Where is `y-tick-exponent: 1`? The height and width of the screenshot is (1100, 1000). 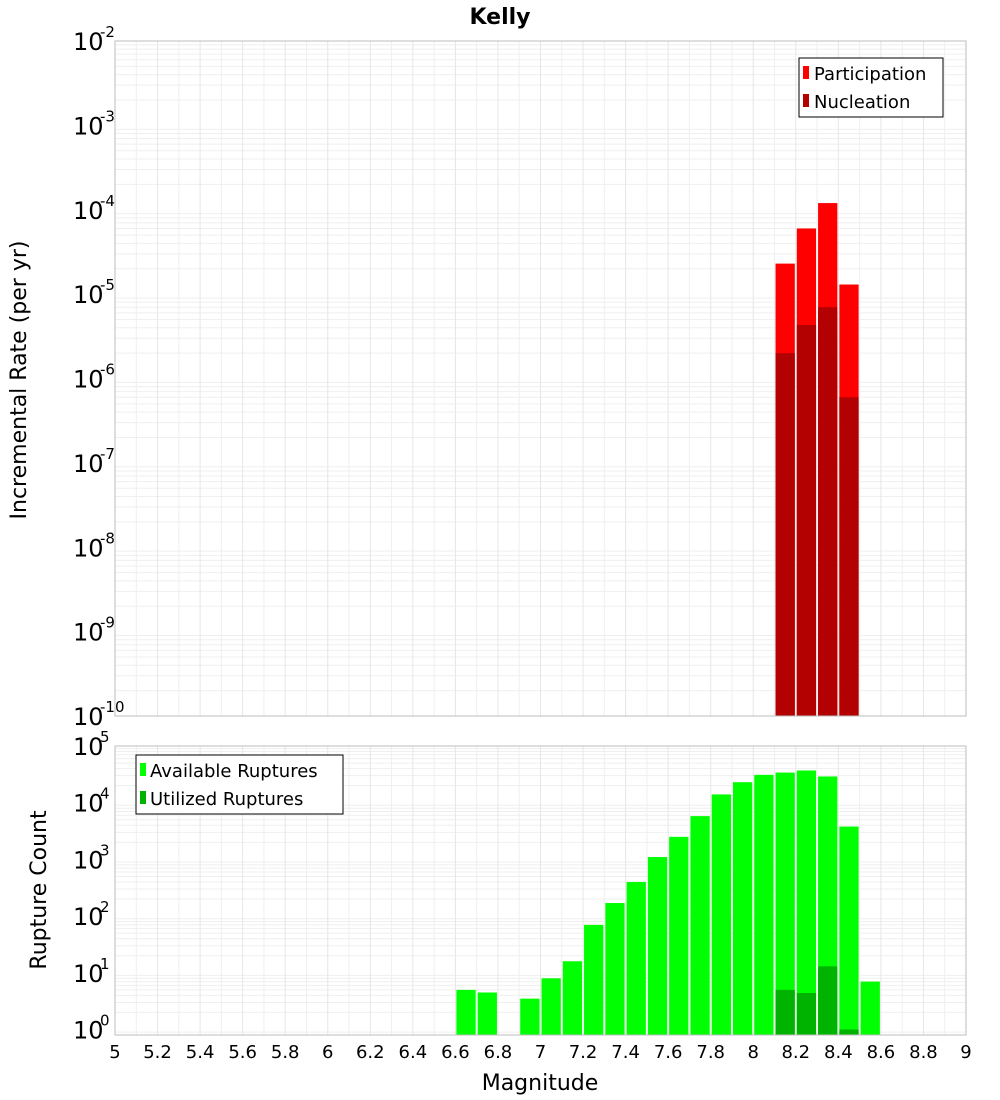
y-tick-exponent: 1 is located at coordinates (105, 964).